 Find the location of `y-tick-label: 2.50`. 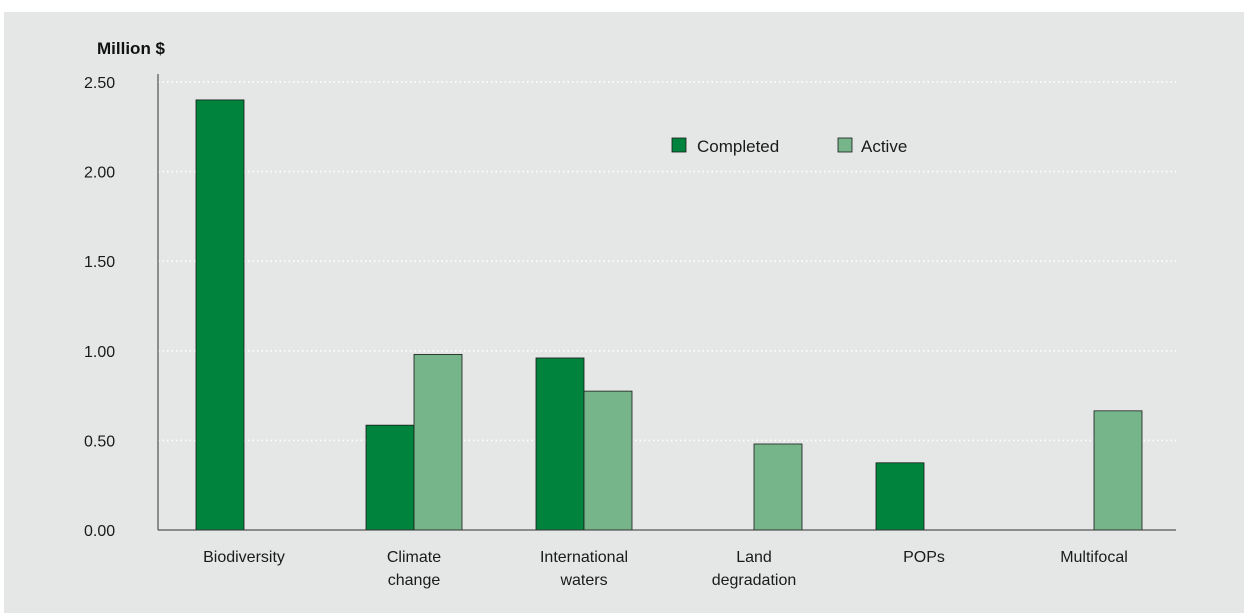

y-tick-label: 2.50 is located at coordinates (99, 83).